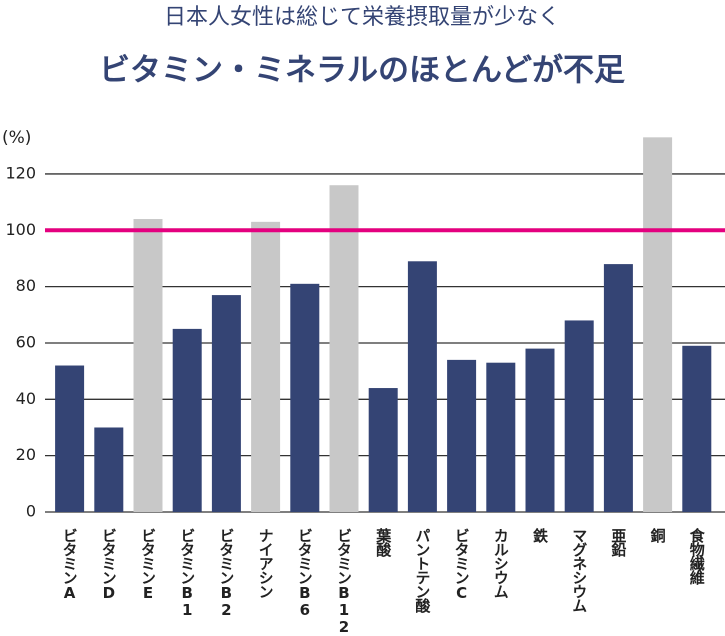 The height and width of the screenshot is (636, 725). What do you see at coordinates (579, 570) in the screenshot?
I see `x-tick-label: マグネシウム` at bounding box center [579, 570].